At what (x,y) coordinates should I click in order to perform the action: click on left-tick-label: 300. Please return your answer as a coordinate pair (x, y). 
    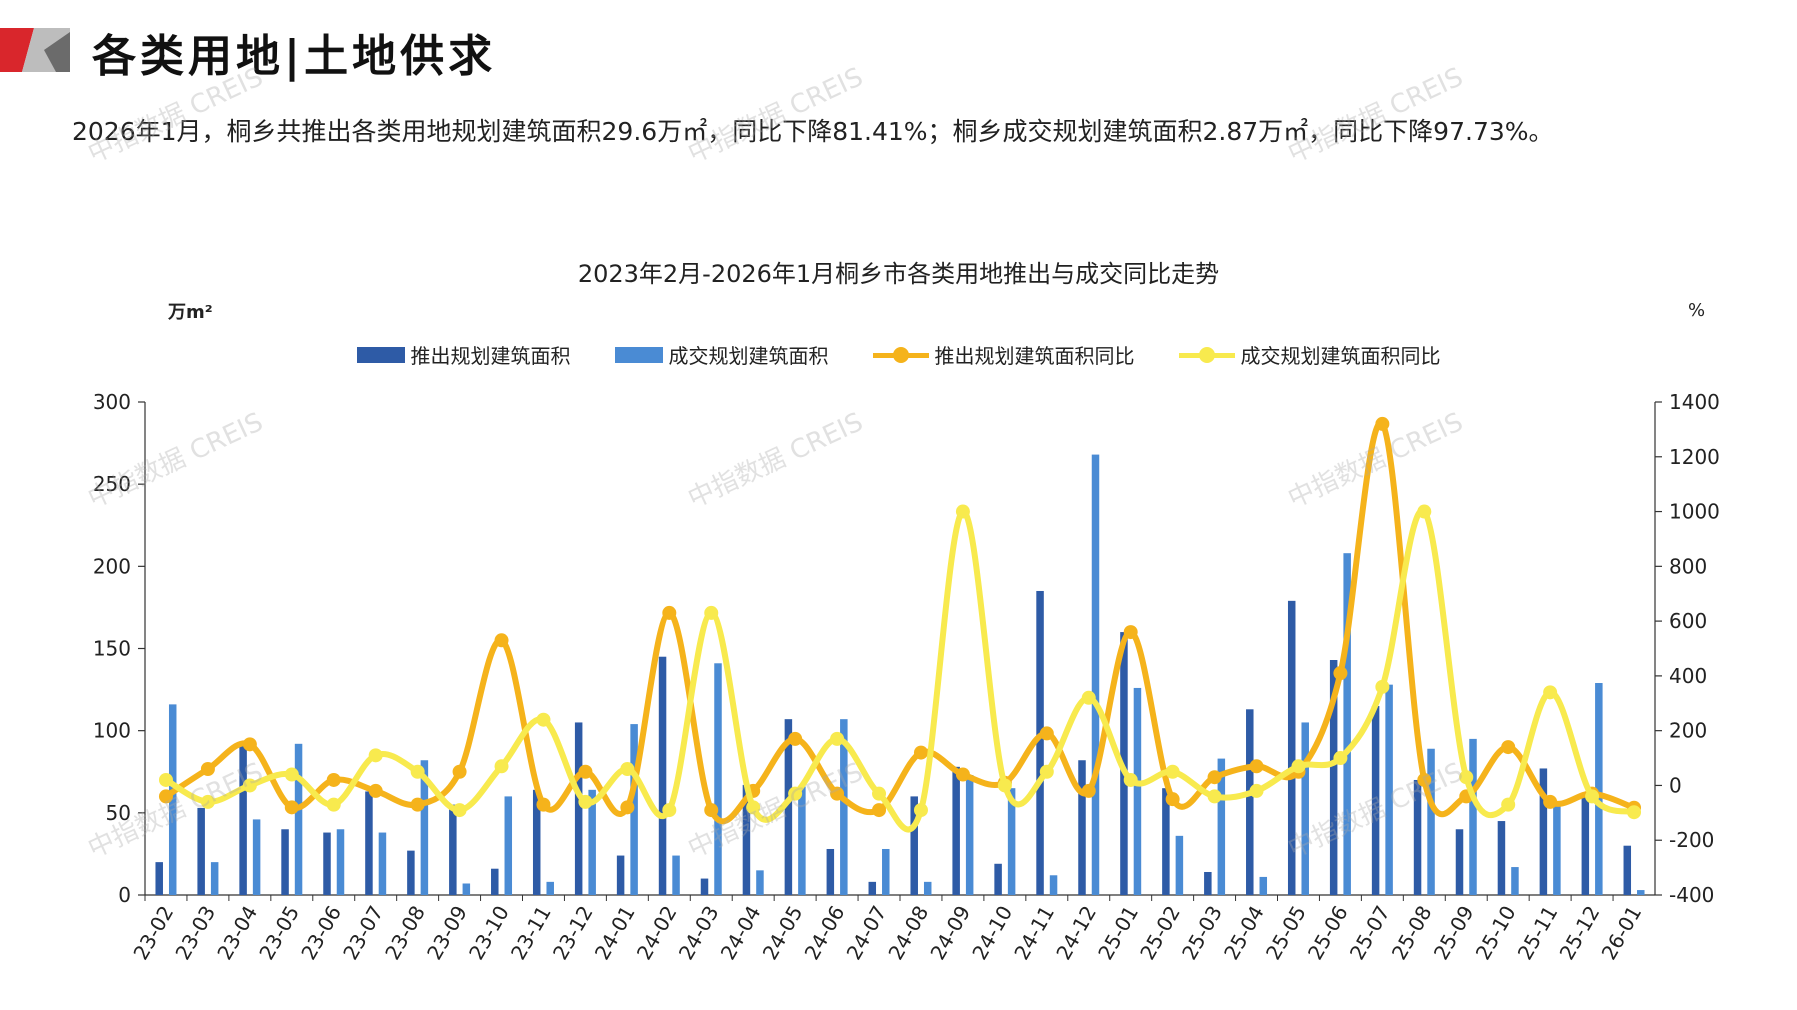
    Looking at the image, I should click on (112, 402).